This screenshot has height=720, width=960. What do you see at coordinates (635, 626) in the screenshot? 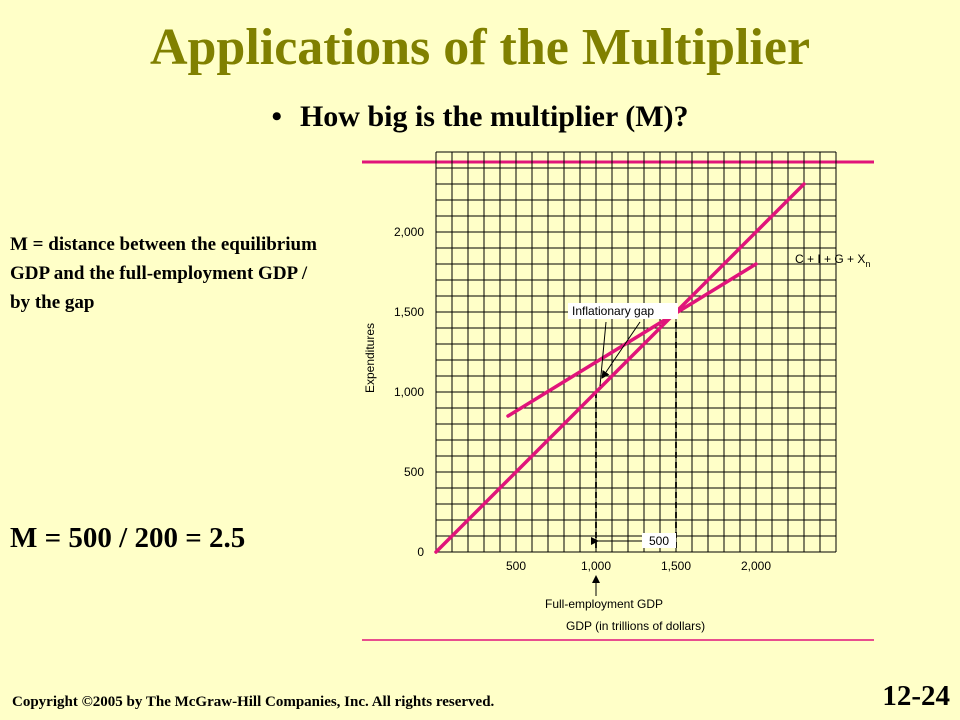
I see `x-axis-label: GDP (in trillions of dollars)` at bounding box center [635, 626].